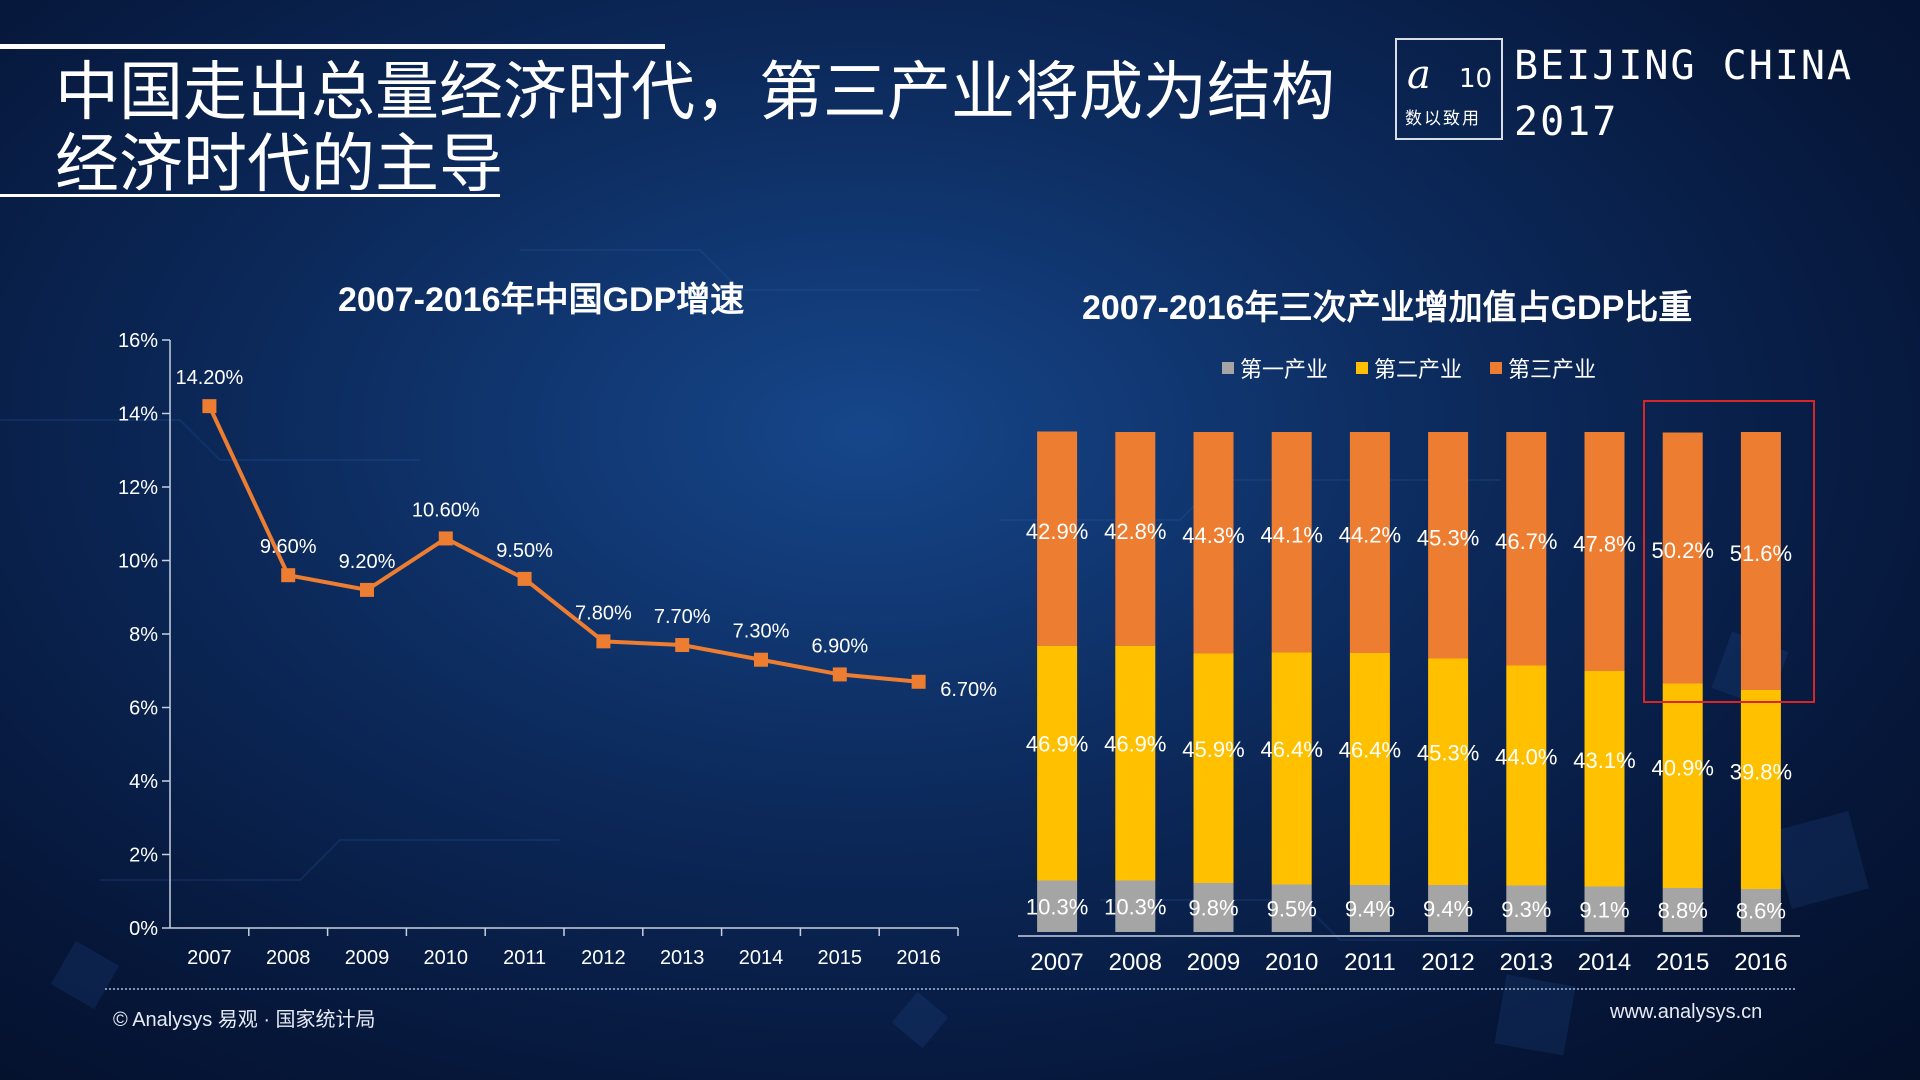 The width and height of the screenshot is (1920, 1080). Describe the element at coordinates (1213, 535) in the screenshot. I see `bar-data-label: 44.3%` at that location.